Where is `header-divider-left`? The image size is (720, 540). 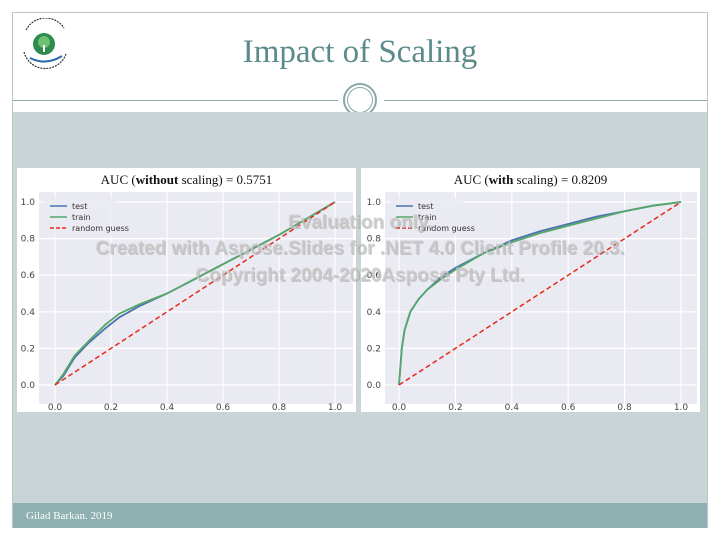 header-divider-left is located at coordinates (175, 100).